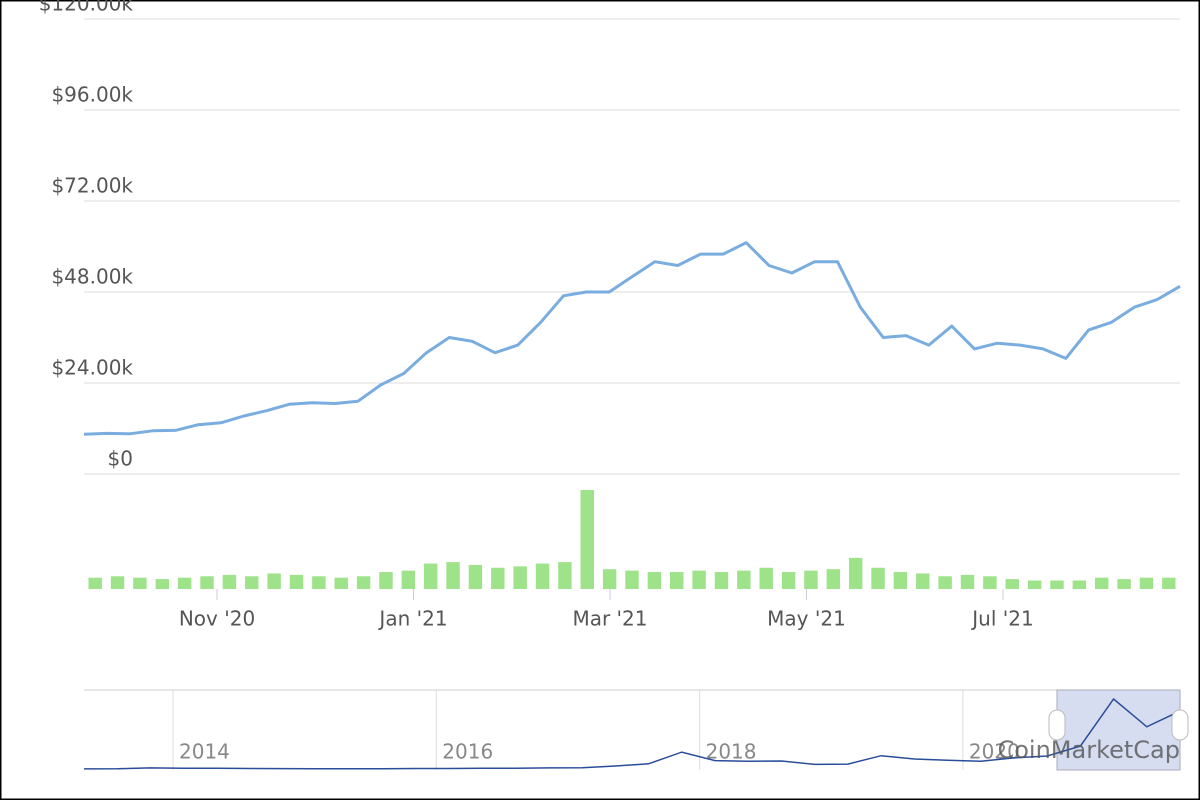 Image resolution: width=1200 pixels, height=800 pixels. Describe the element at coordinates (632, 733) in the screenshot. I see `navigator-line` at that location.